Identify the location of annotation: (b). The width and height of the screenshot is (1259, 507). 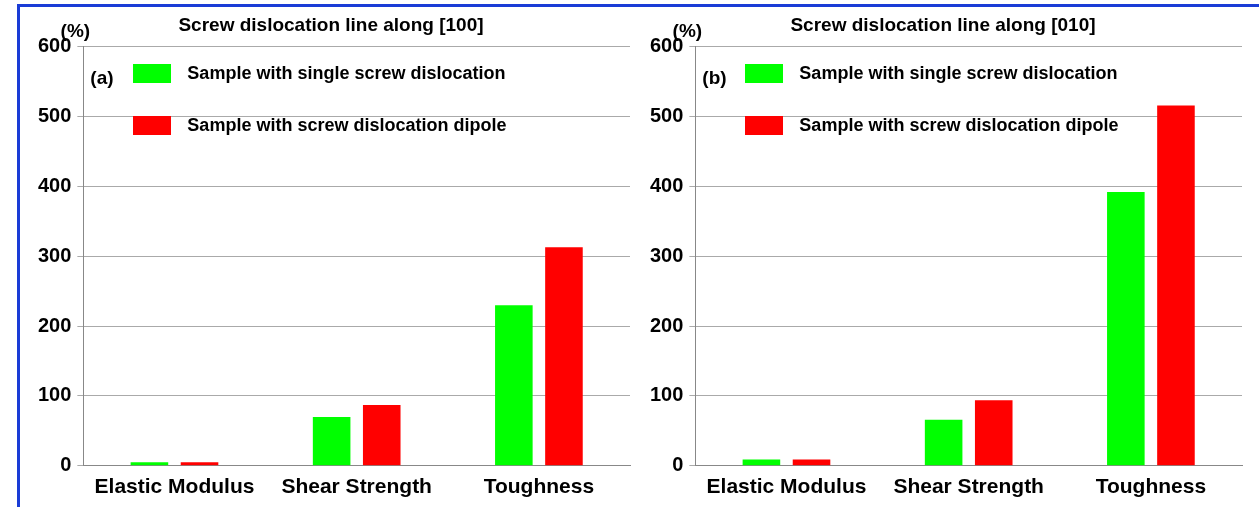
(714, 78).